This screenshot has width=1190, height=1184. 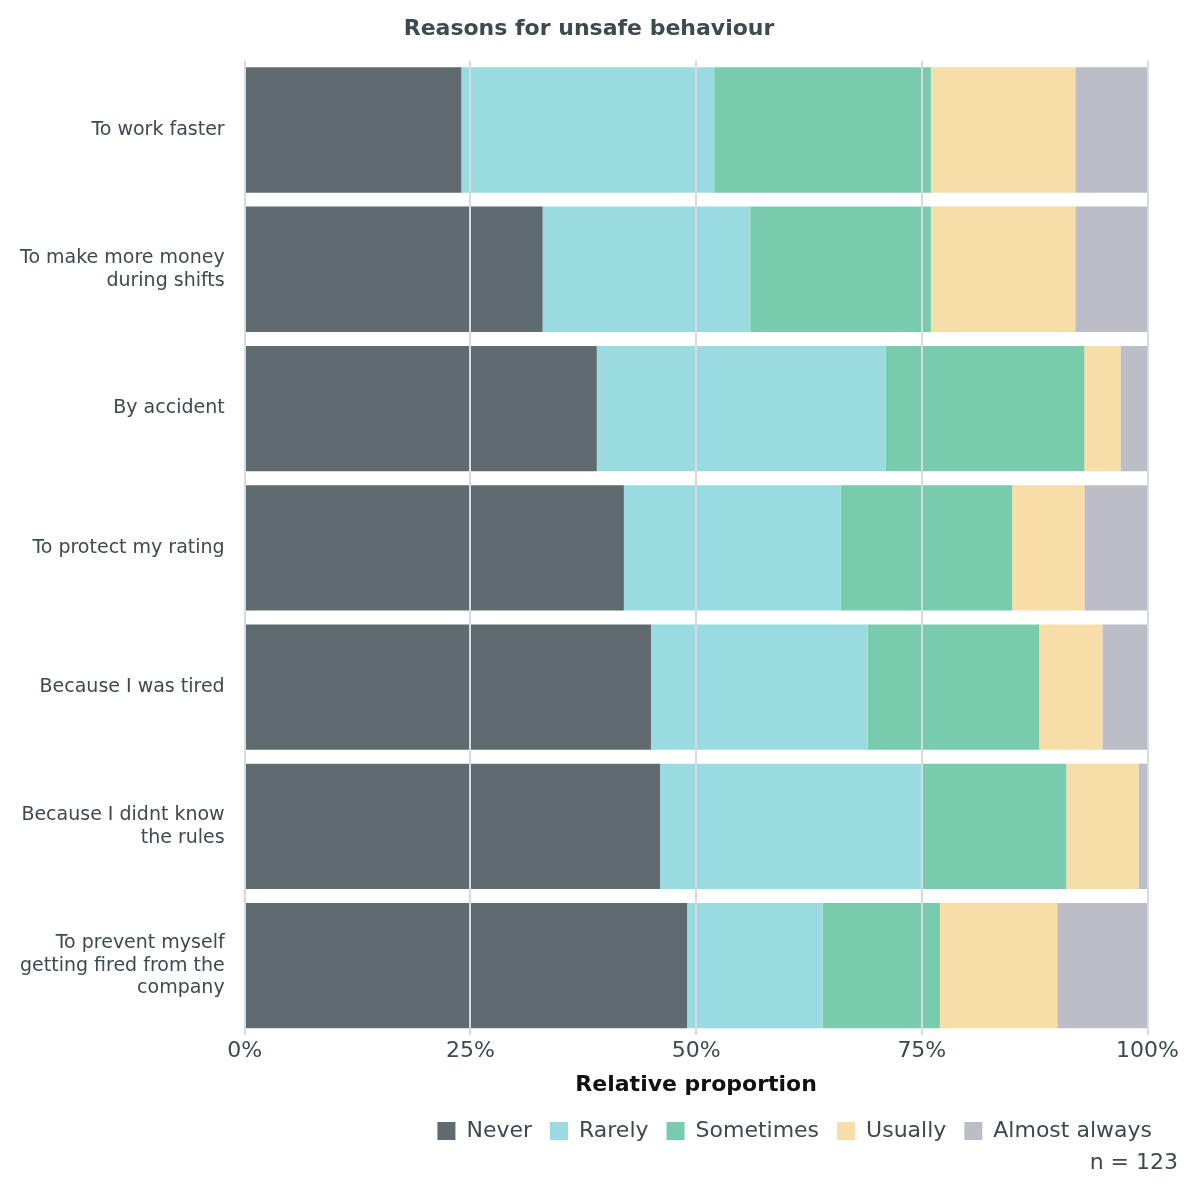 I want to click on y-tick-label: To make more money during shifts, so click(x=122, y=267).